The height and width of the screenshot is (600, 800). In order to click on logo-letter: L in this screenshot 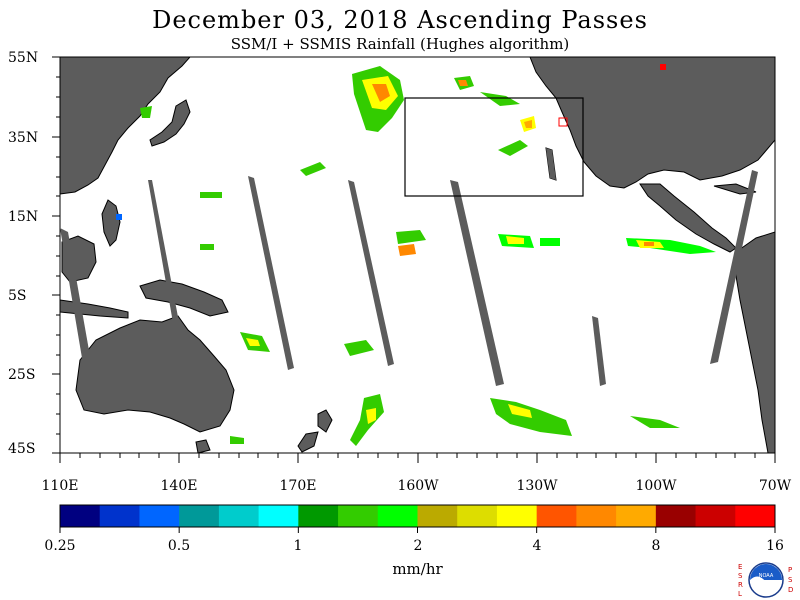, I will do `click(740, 594)`.